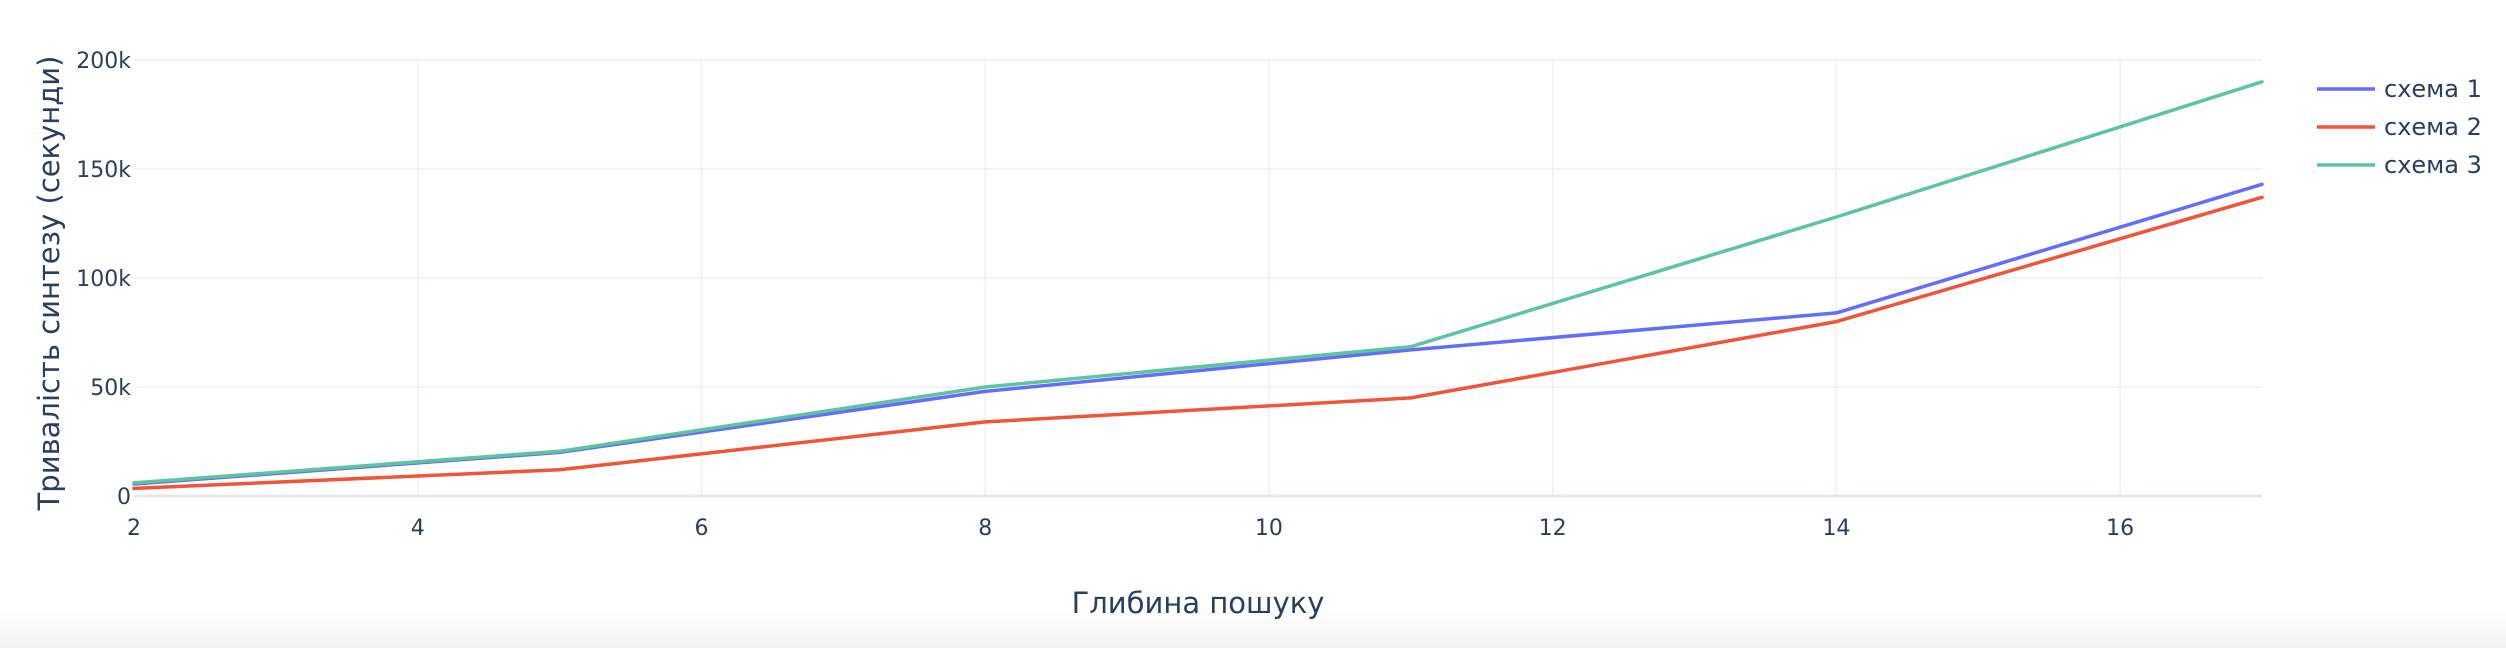  I want to click on legend-label: схема 1, so click(2433, 89).